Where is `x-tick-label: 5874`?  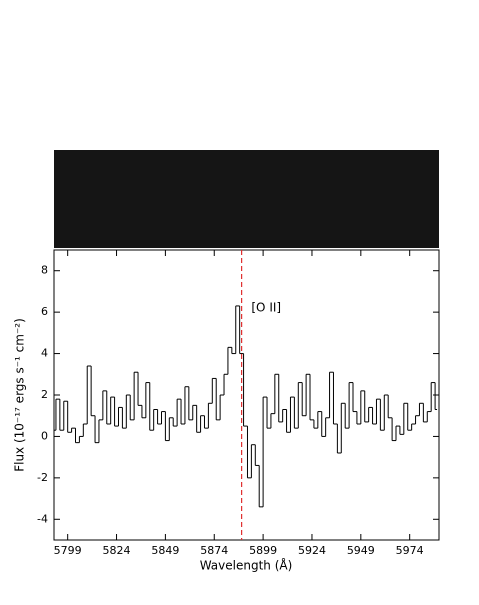 x-tick-label: 5874 is located at coordinates (214, 550).